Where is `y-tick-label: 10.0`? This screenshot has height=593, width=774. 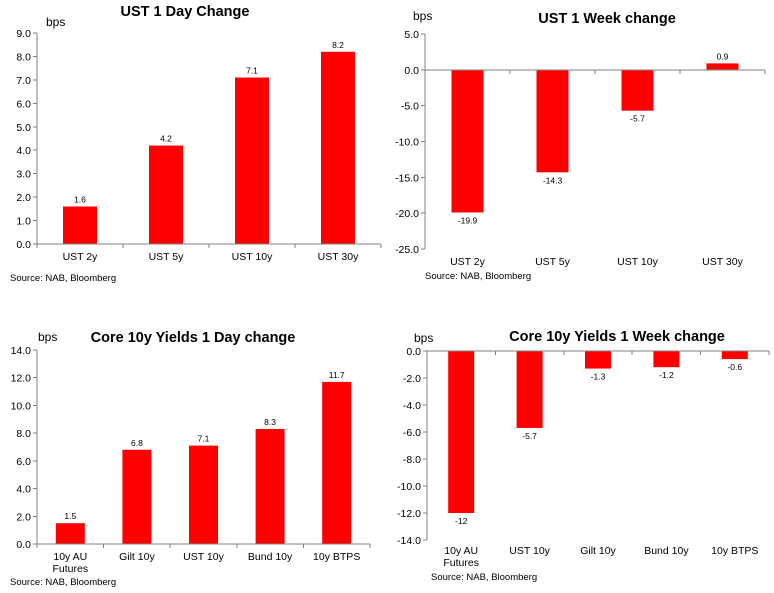
y-tick-label: 10.0 is located at coordinates (21, 406).